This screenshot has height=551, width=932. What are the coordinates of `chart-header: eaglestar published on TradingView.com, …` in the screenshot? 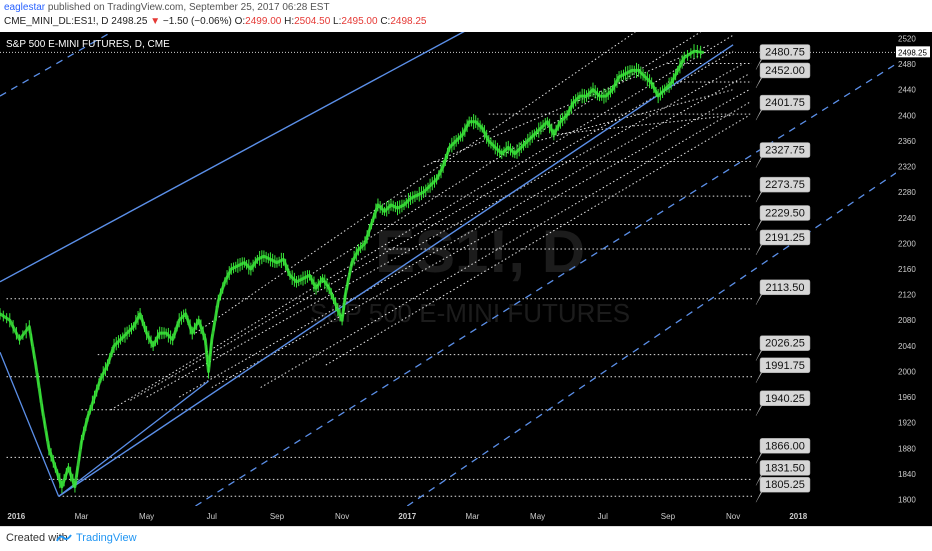 It's located at (466, 16).